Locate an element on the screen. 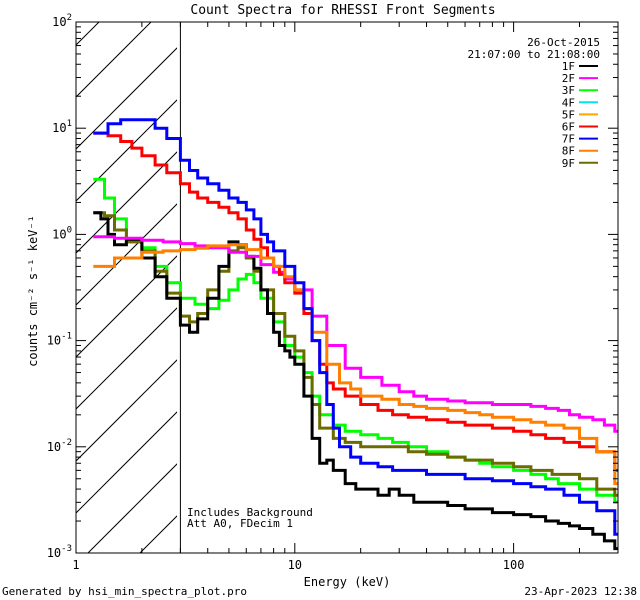  y-axis-label: counts cm⁻² s⁻¹ keV⁻¹ is located at coordinates (33, 291).